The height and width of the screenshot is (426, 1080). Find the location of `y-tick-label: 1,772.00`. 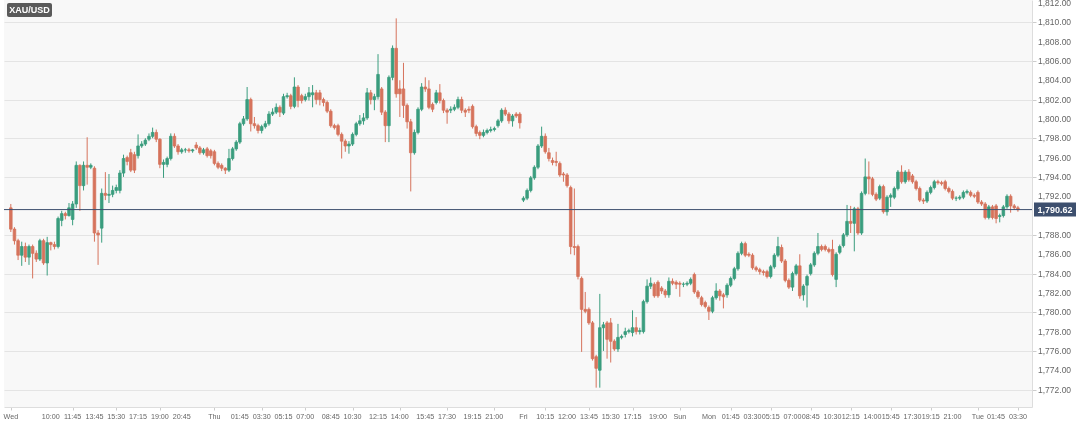

y-tick-label: 1,772.00 is located at coordinates (1055, 389).